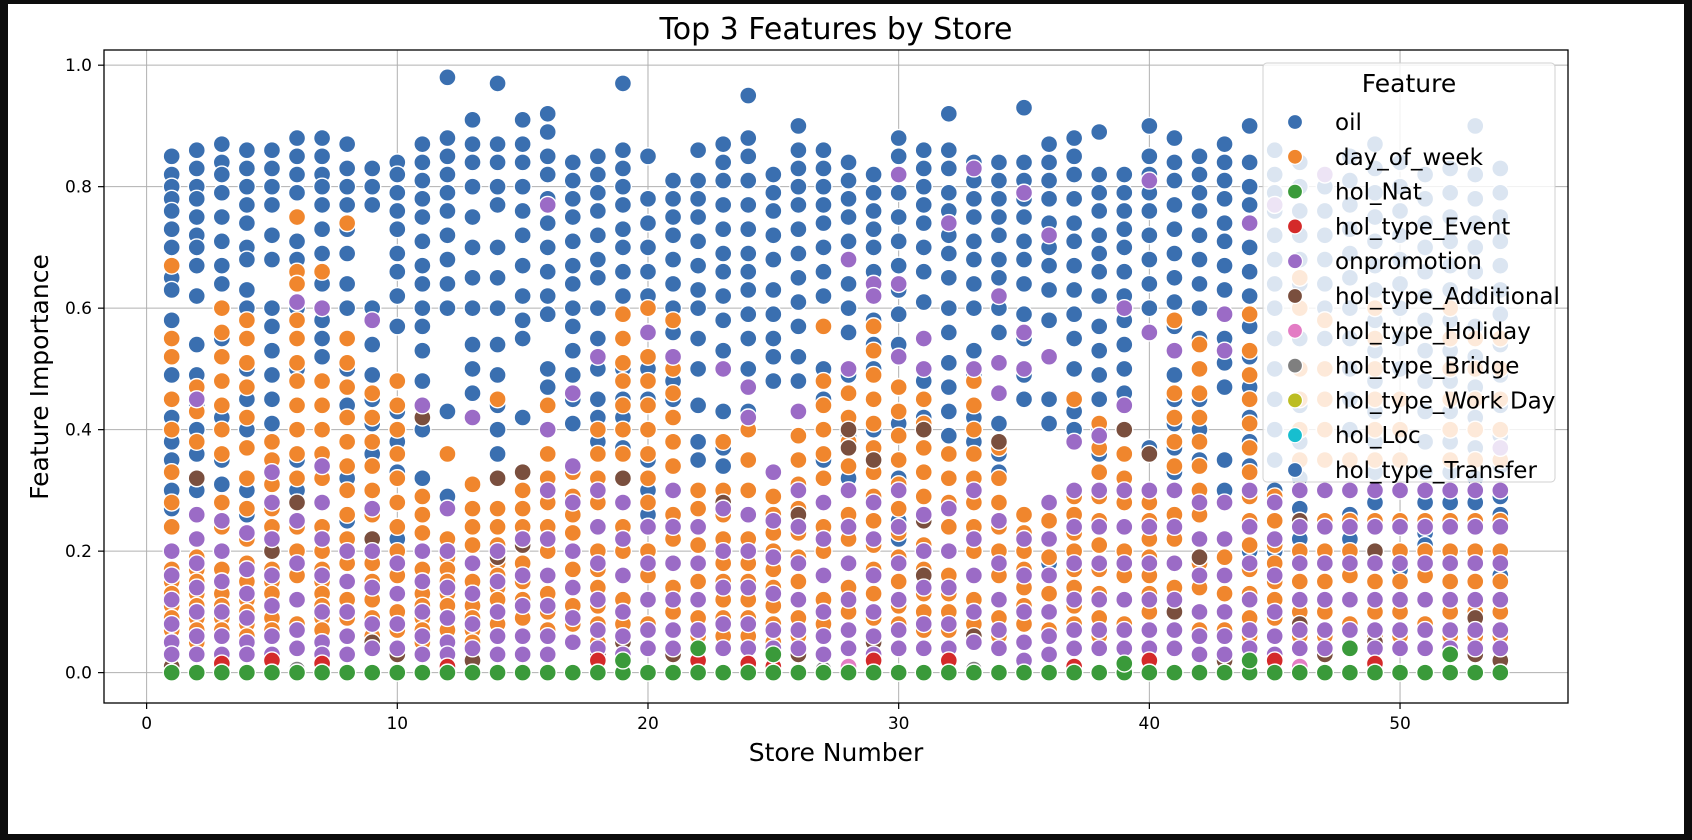 Image resolution: width=1692 pixels, height=840 pixels. Describe the element at coordinates (1447, 297) in the screenshot. I see `legend-label: hol_type_Additional` at that location.